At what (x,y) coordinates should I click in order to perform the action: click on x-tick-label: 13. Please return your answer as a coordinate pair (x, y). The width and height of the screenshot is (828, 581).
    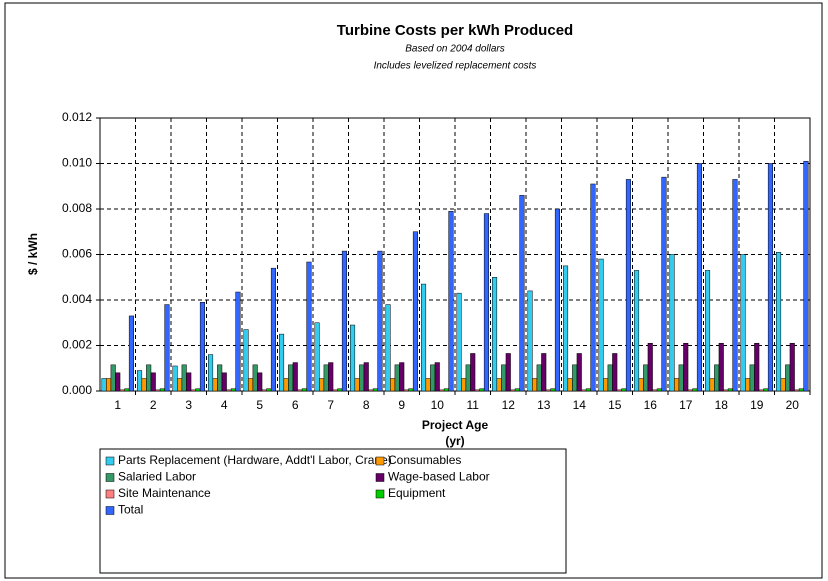
    Looking at the image, I should click on (544, 405).